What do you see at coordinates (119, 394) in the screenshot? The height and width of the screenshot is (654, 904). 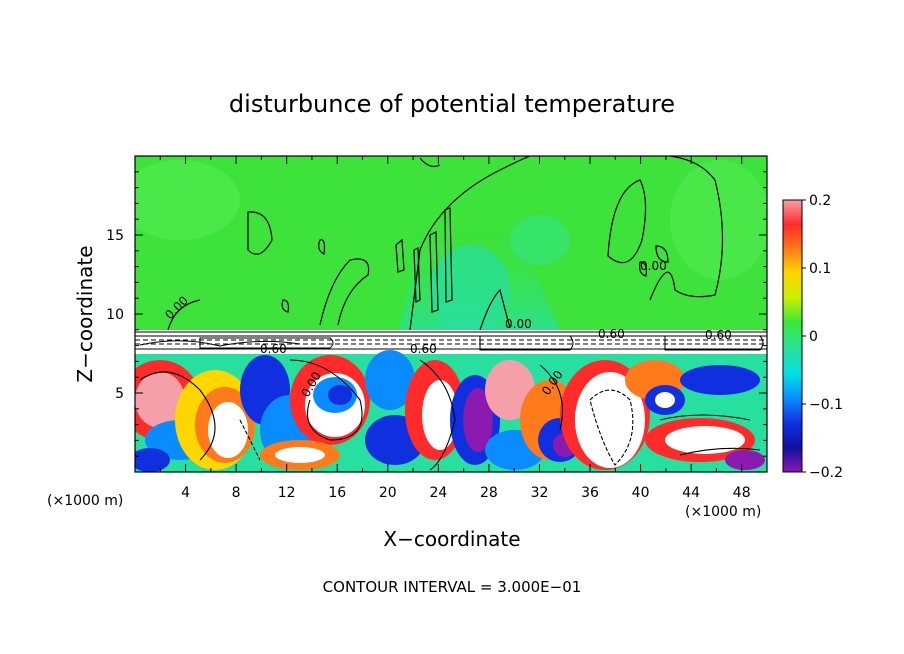 I see `y-tick-label: 5` at bounding box center [119, 394].